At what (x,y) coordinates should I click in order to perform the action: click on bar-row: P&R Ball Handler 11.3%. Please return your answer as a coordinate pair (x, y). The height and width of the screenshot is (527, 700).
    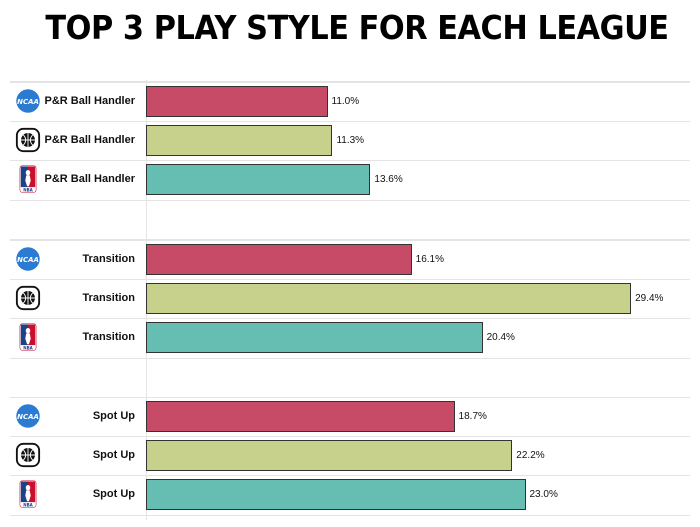
    Looking at the image, I should click on (350, 140).